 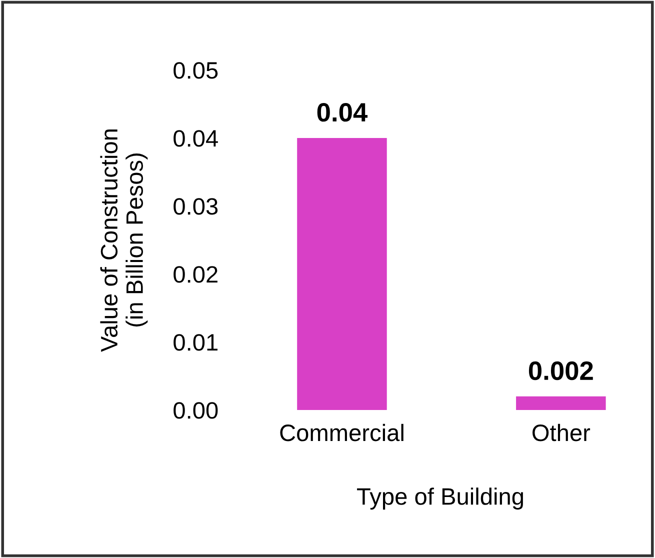 I want to click on y-tick-label: 0.04, so click(x=196, y=138).